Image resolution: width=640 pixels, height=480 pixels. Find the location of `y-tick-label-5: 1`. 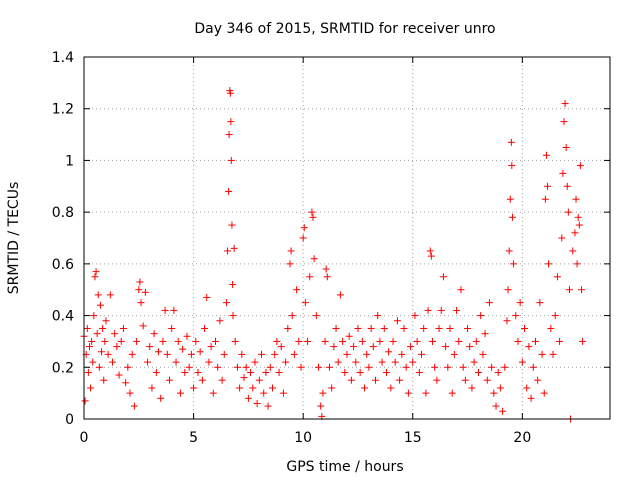

y-tick-label-5: 1 is located at coordinates (69, 161).